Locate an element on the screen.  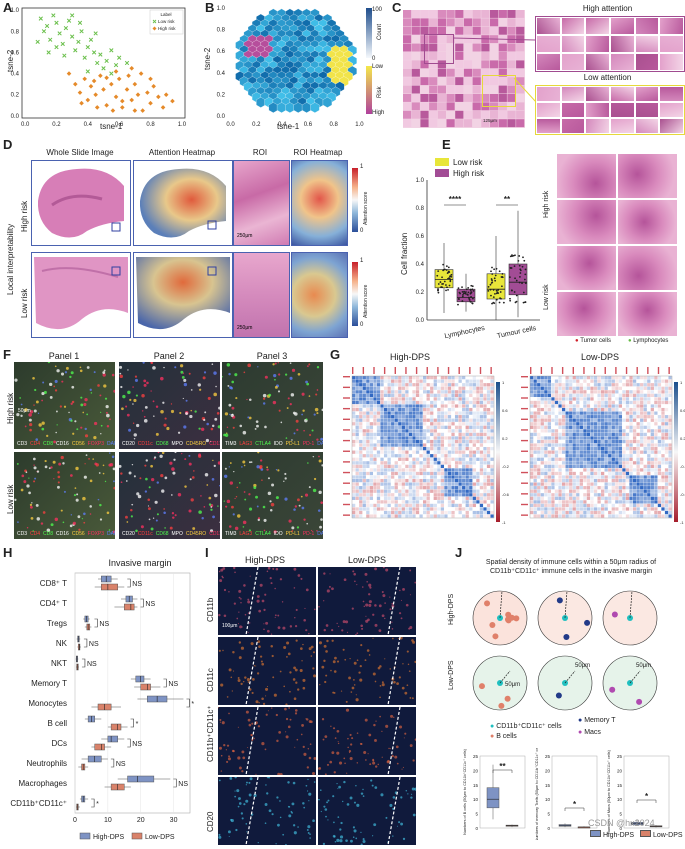
panel-g-col-label is located at coordinates (491, 370).